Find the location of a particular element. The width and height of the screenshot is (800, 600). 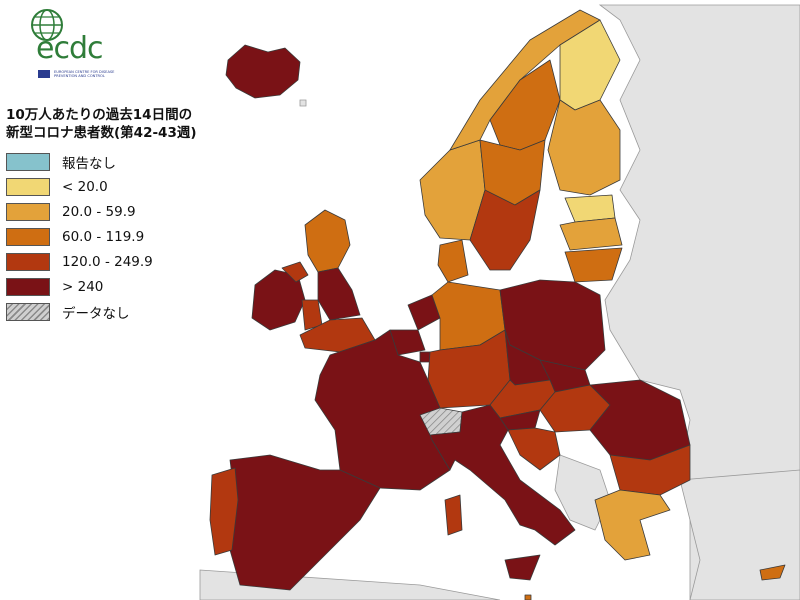

region-latvia is located at coordinates (591, 234).